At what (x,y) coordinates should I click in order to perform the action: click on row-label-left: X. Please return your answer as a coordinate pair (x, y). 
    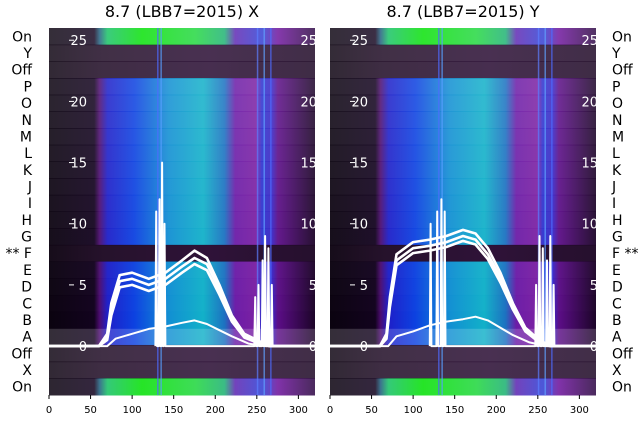
    Looking at the image, I should click on (27, 371).